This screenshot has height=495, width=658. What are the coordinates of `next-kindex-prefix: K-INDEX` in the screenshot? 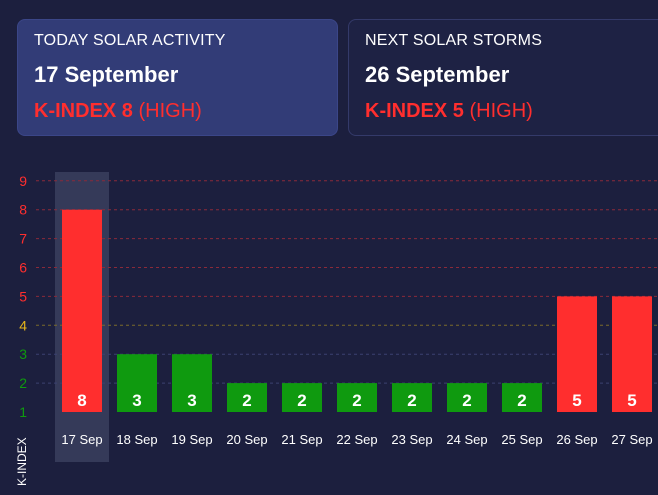 It's located at (406, 111).